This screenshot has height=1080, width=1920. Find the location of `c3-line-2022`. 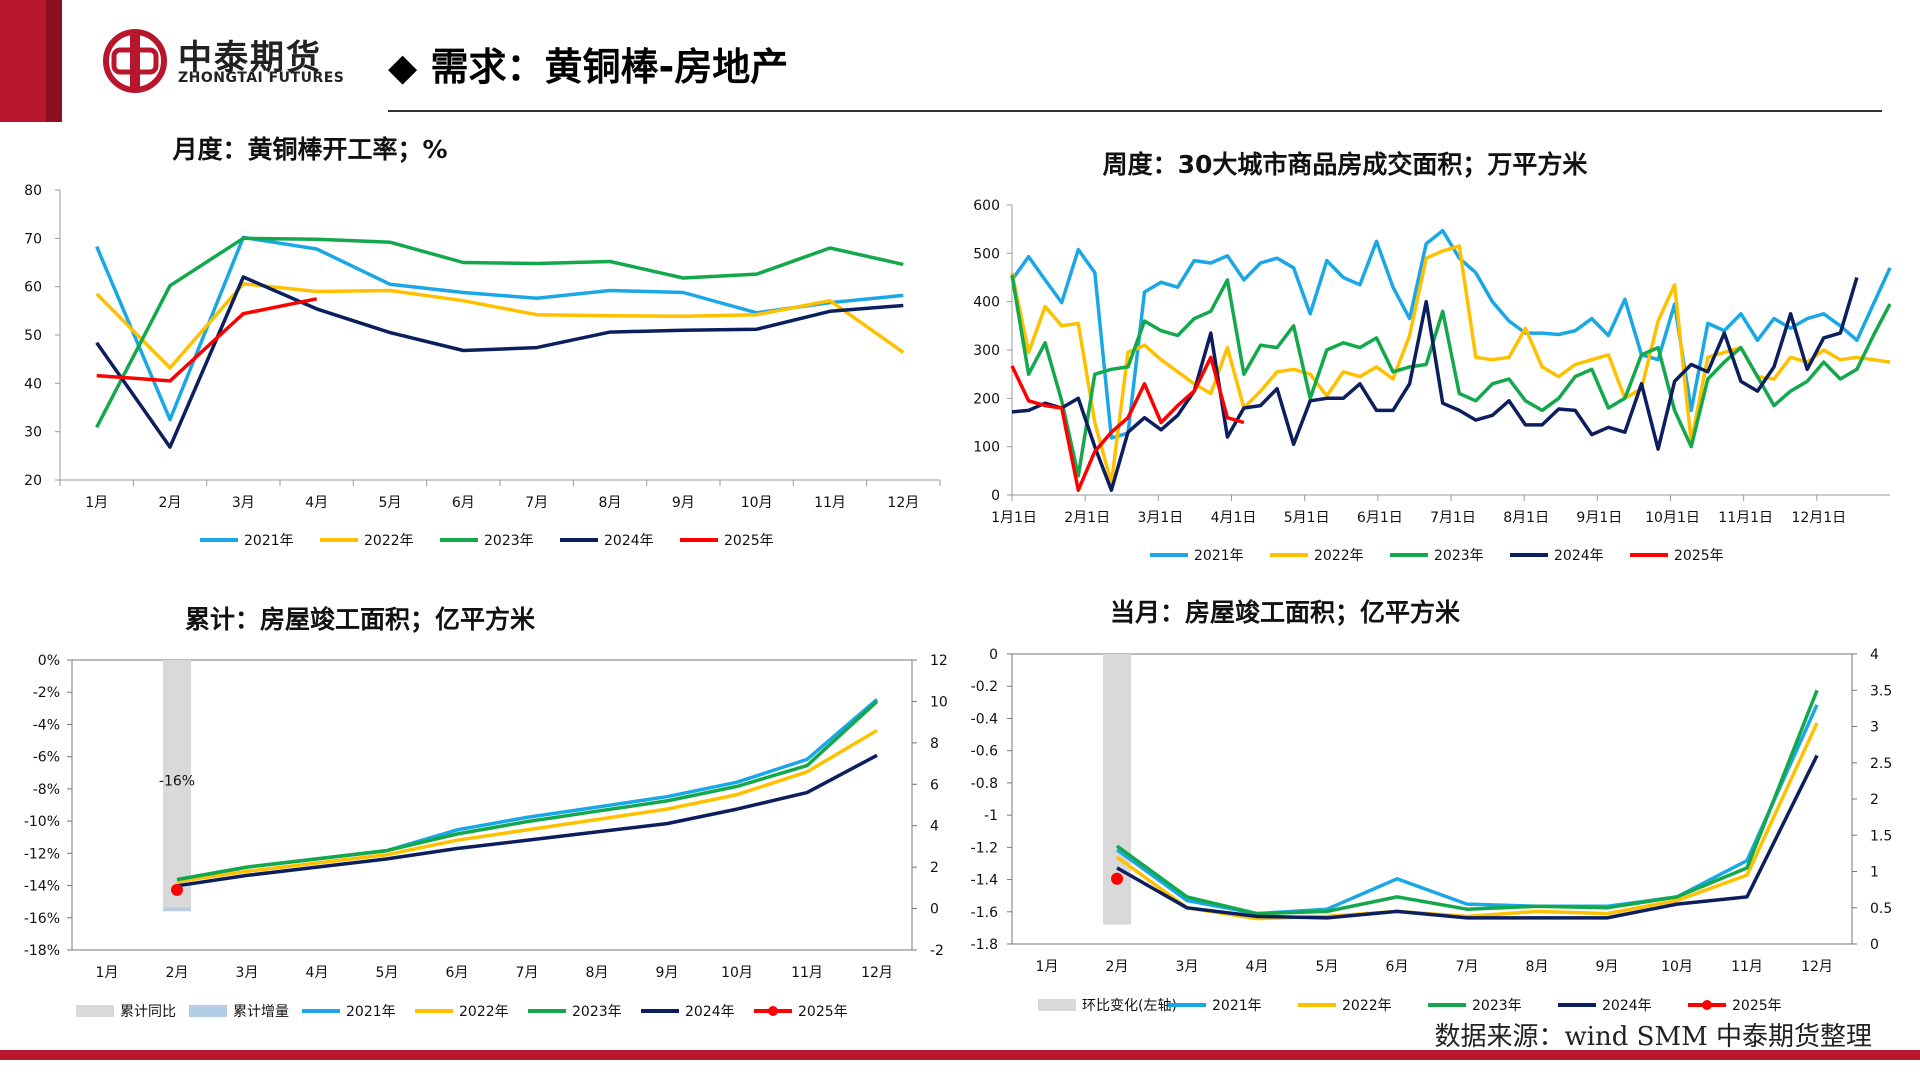

c3-line-2022 is located at coordinates (527, 806).